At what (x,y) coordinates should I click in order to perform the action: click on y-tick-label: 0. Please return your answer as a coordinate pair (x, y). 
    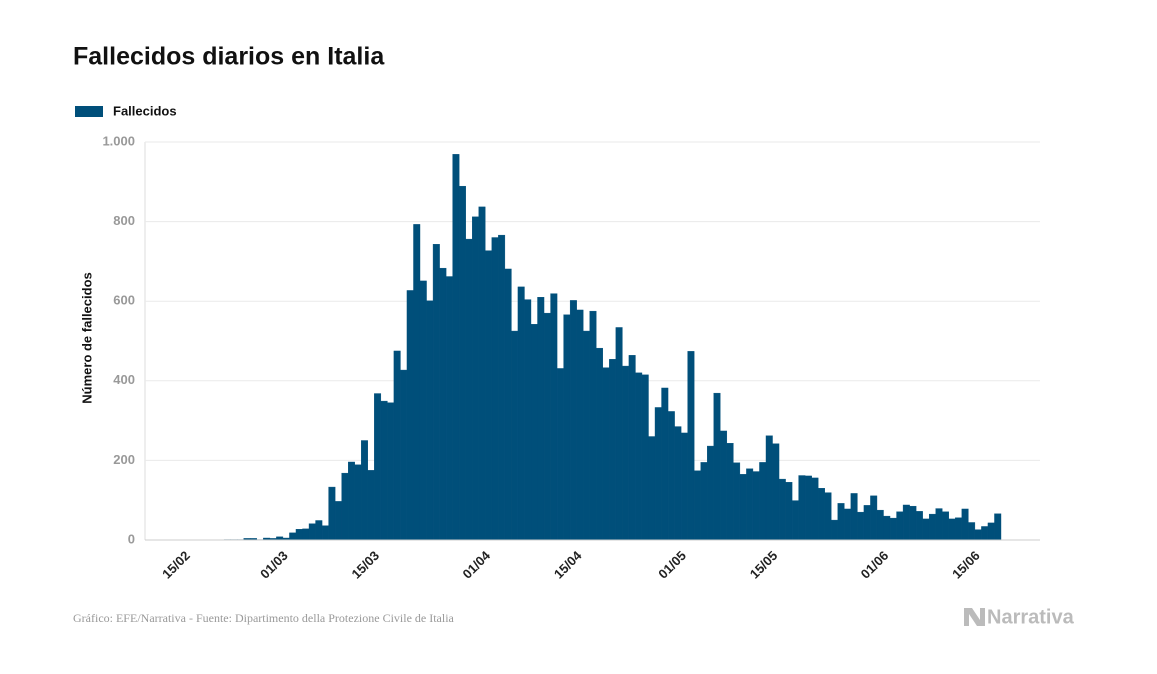
    Looking at the image, I should click on (131, 538).